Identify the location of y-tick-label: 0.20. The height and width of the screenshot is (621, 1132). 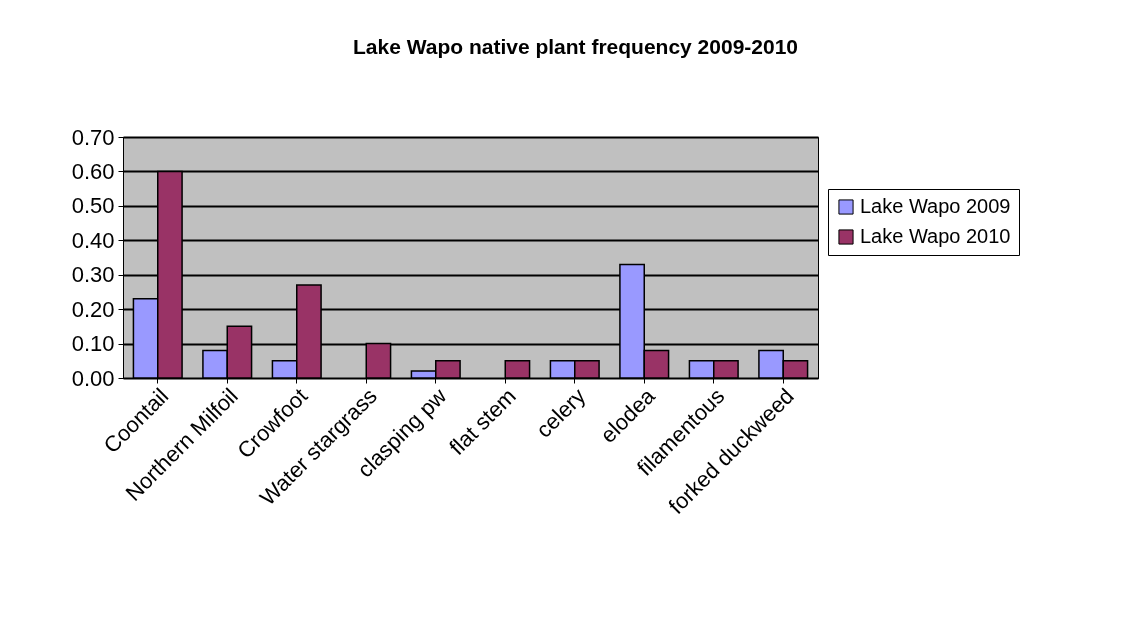
(93, 309).